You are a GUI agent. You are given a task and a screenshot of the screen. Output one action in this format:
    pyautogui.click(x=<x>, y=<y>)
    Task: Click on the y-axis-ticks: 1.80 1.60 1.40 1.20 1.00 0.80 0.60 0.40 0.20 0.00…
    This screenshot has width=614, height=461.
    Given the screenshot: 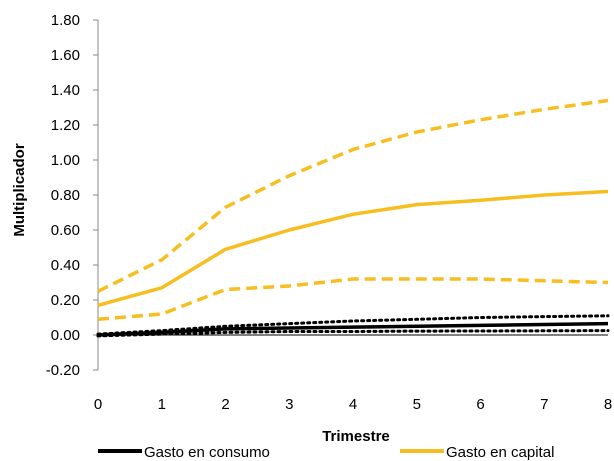 What is the action you would take?
    pyautogui.click(x=72, y=195)
    